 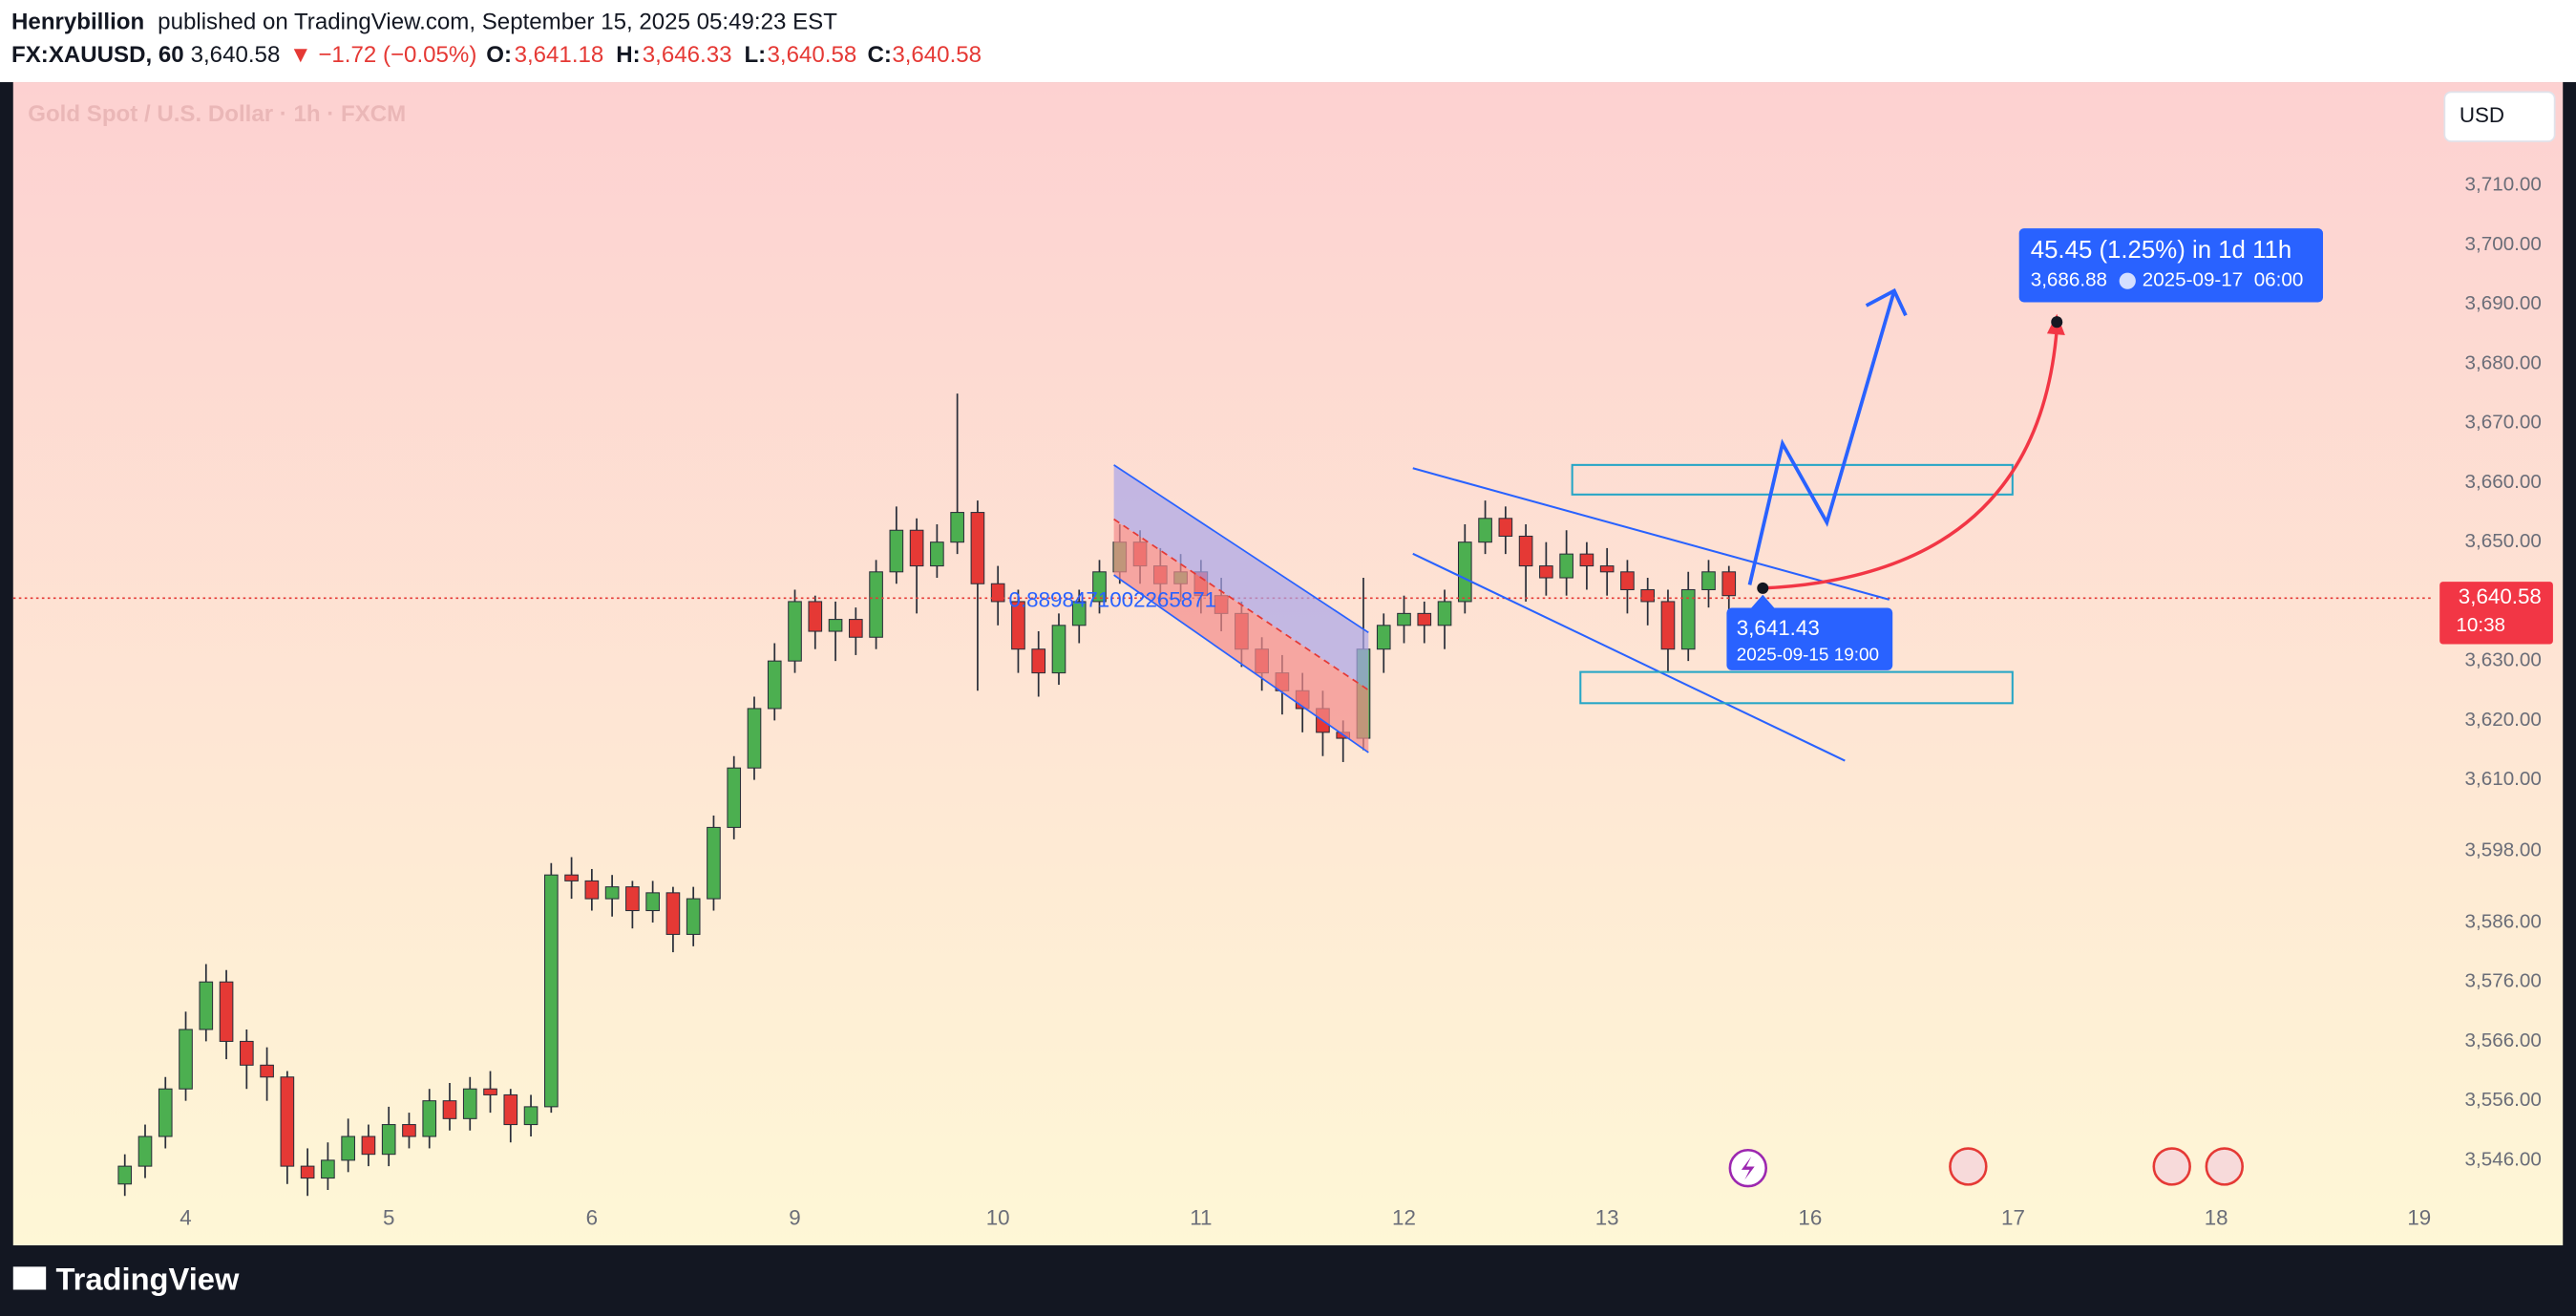 I want to click on y-tick-label: 3,586.00, so click(x=2503, y=921).